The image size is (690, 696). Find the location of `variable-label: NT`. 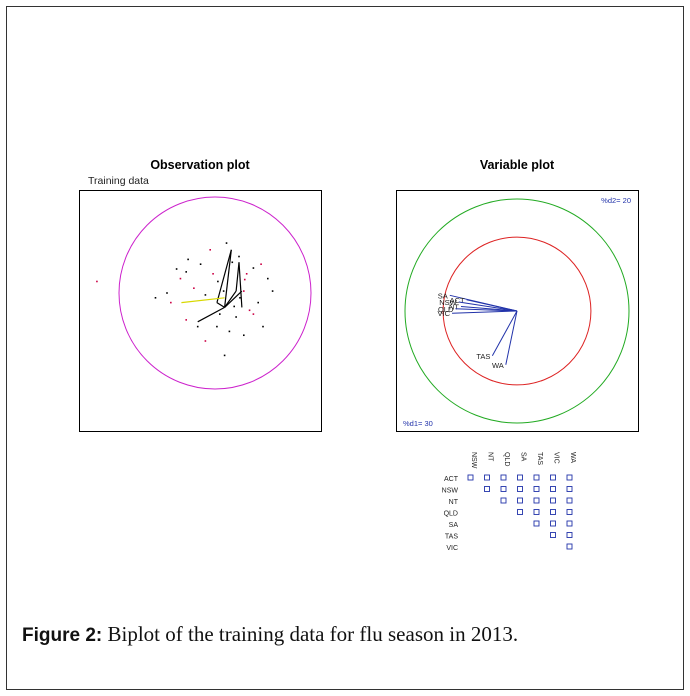

variable-label: NT is located at coordinates (454, 307).